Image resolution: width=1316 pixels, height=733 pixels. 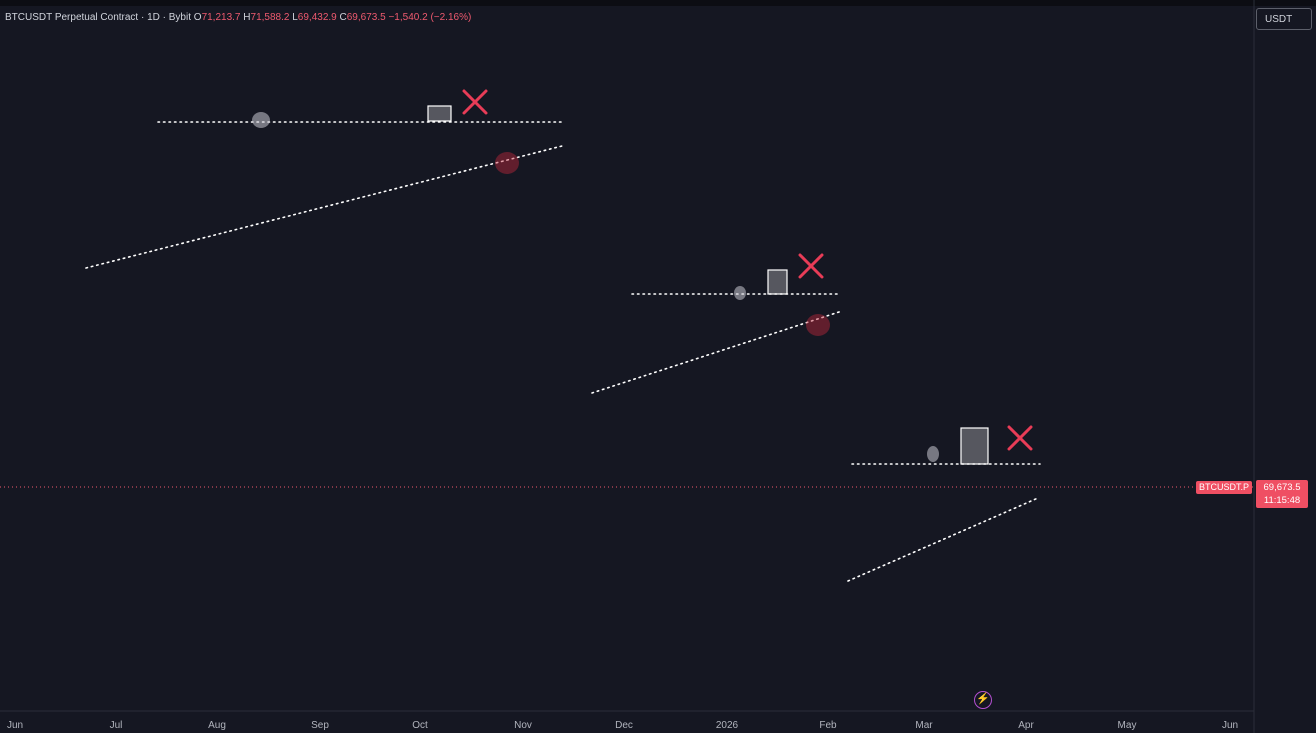 What do you see at coordinates (197, 17) in the screenshot?
I see `open-label: O` at bounding box center [197, 17].